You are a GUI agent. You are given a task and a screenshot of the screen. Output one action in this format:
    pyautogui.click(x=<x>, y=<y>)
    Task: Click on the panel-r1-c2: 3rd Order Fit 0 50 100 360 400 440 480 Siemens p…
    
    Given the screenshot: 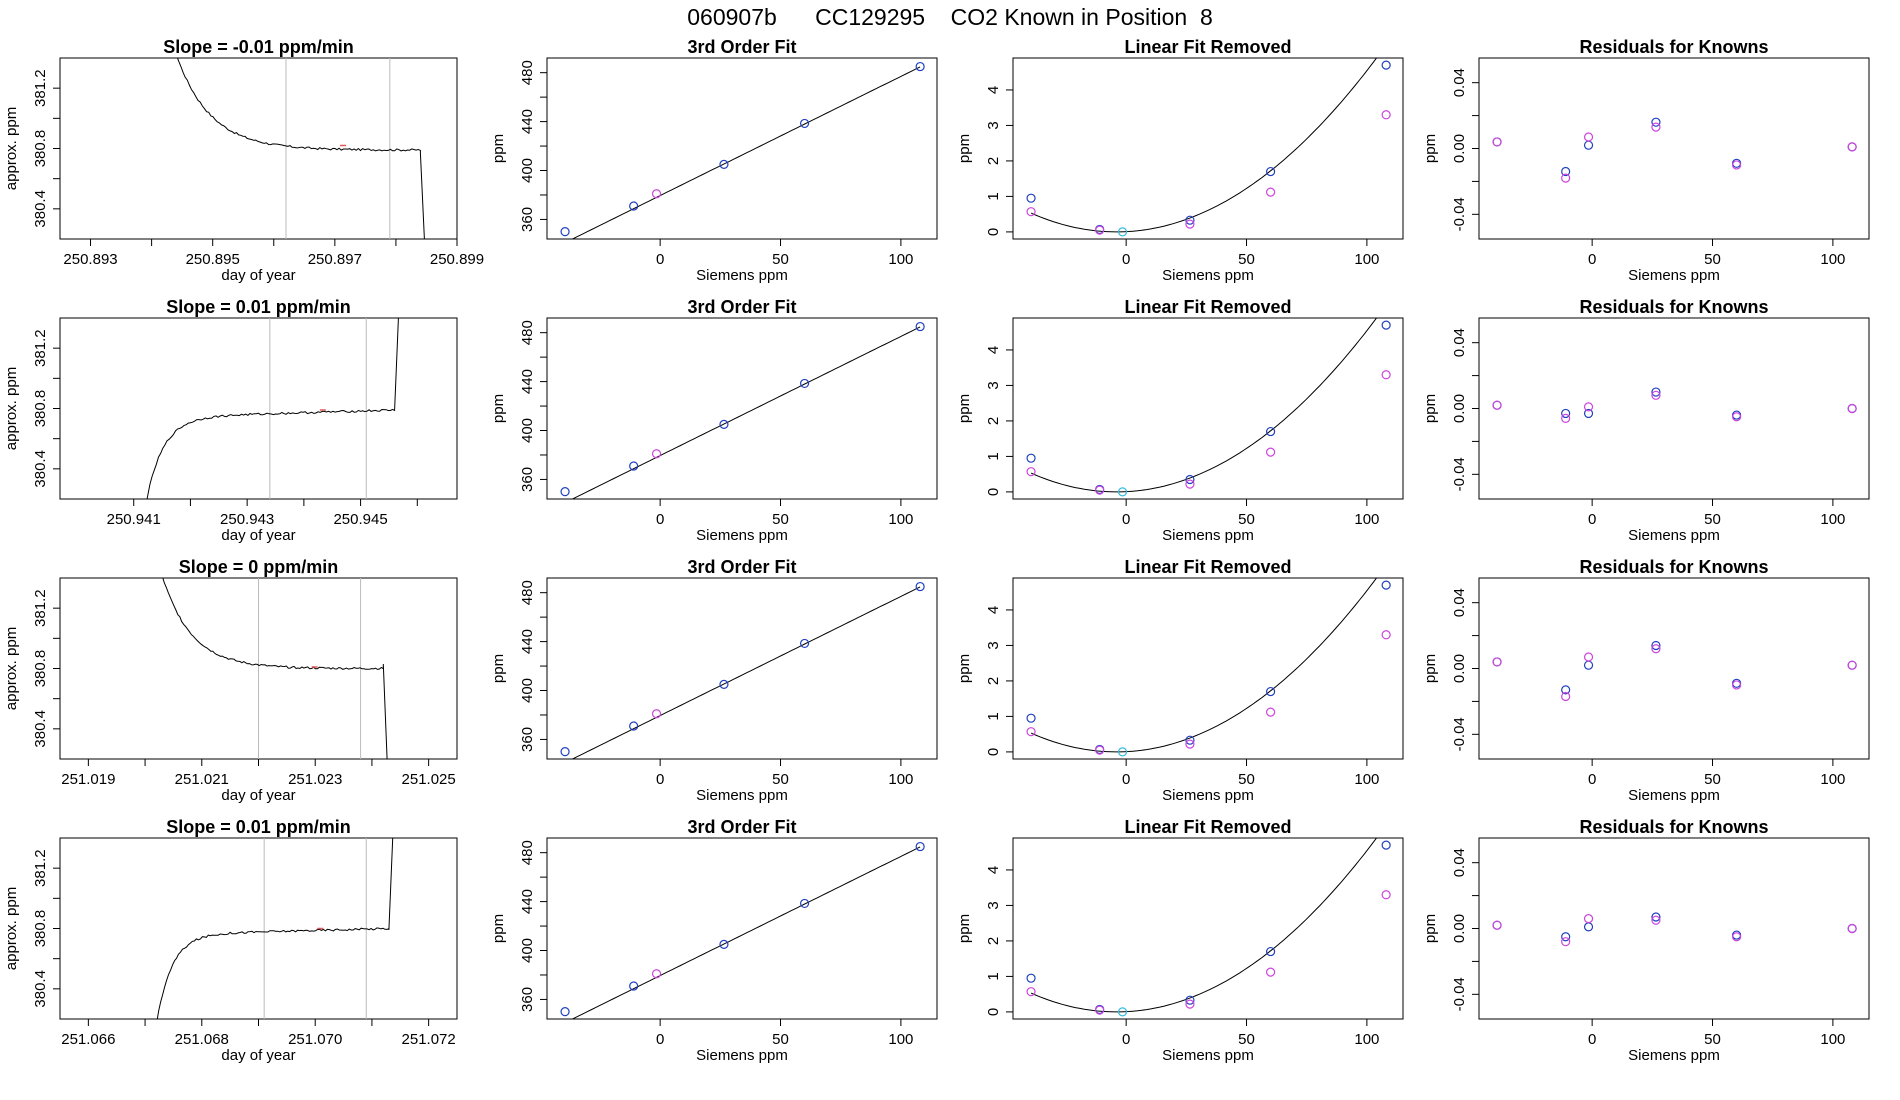 What is the action you would take?
    pyautogui.click(x=714, y=160)
    